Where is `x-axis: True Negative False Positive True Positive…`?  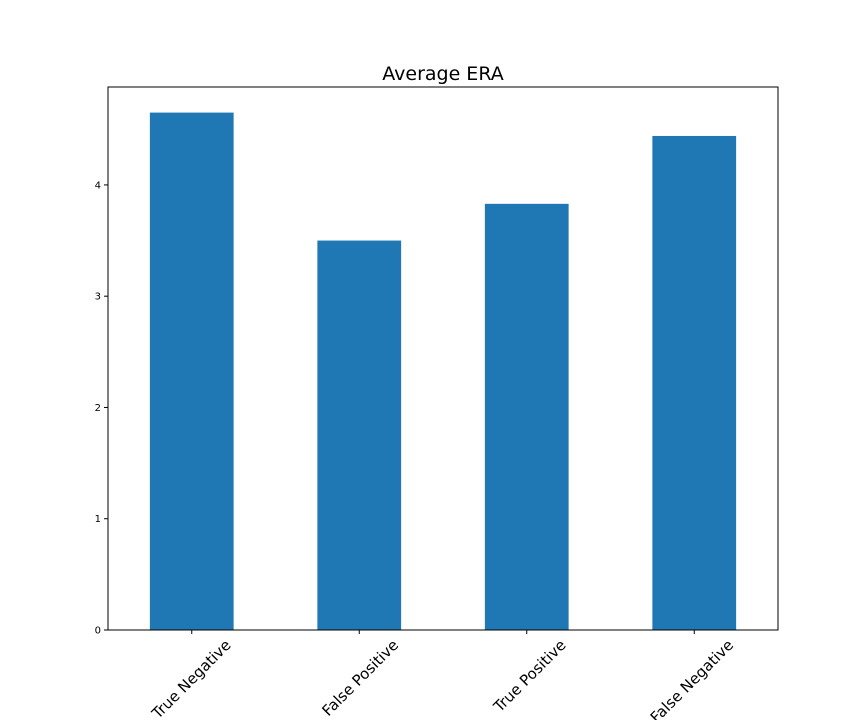 x-axis: True Negative False Positive True Positive… is located at coordinates (442, 677).